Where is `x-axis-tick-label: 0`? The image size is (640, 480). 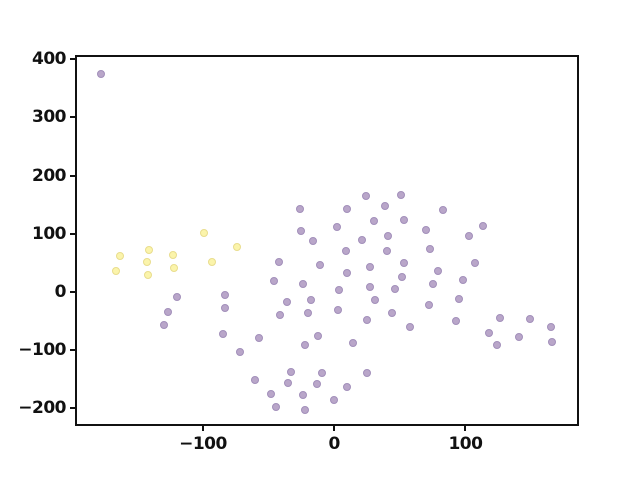 x-axis-tick-label: 0 is located at coordinates (334, 444).